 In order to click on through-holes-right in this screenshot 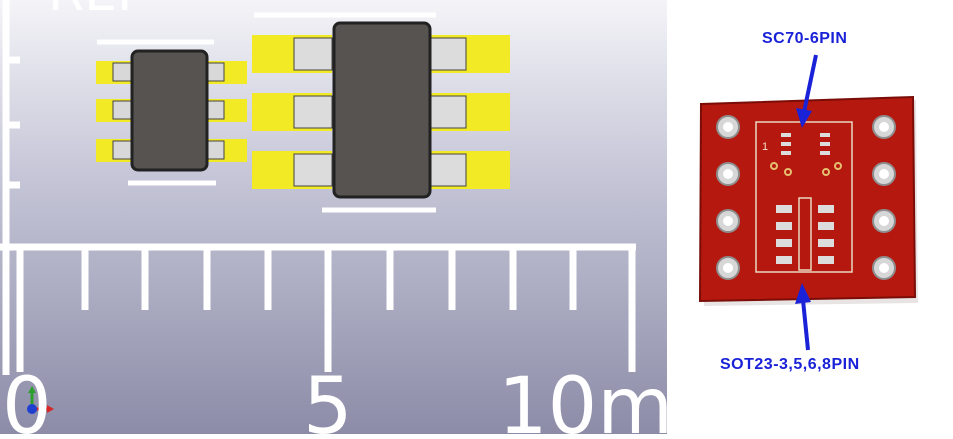, I will do `click(884, 197)`.